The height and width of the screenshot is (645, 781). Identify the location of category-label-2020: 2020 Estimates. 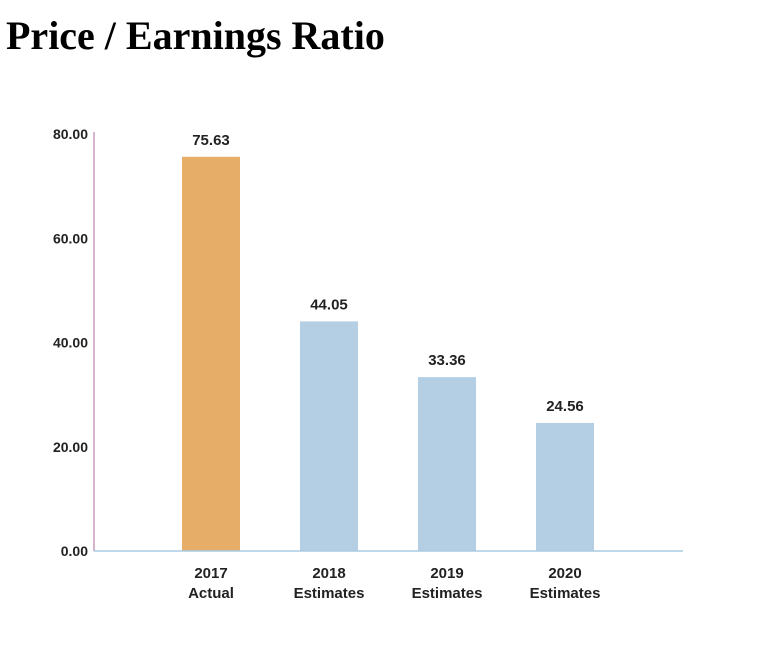
(565, 583).